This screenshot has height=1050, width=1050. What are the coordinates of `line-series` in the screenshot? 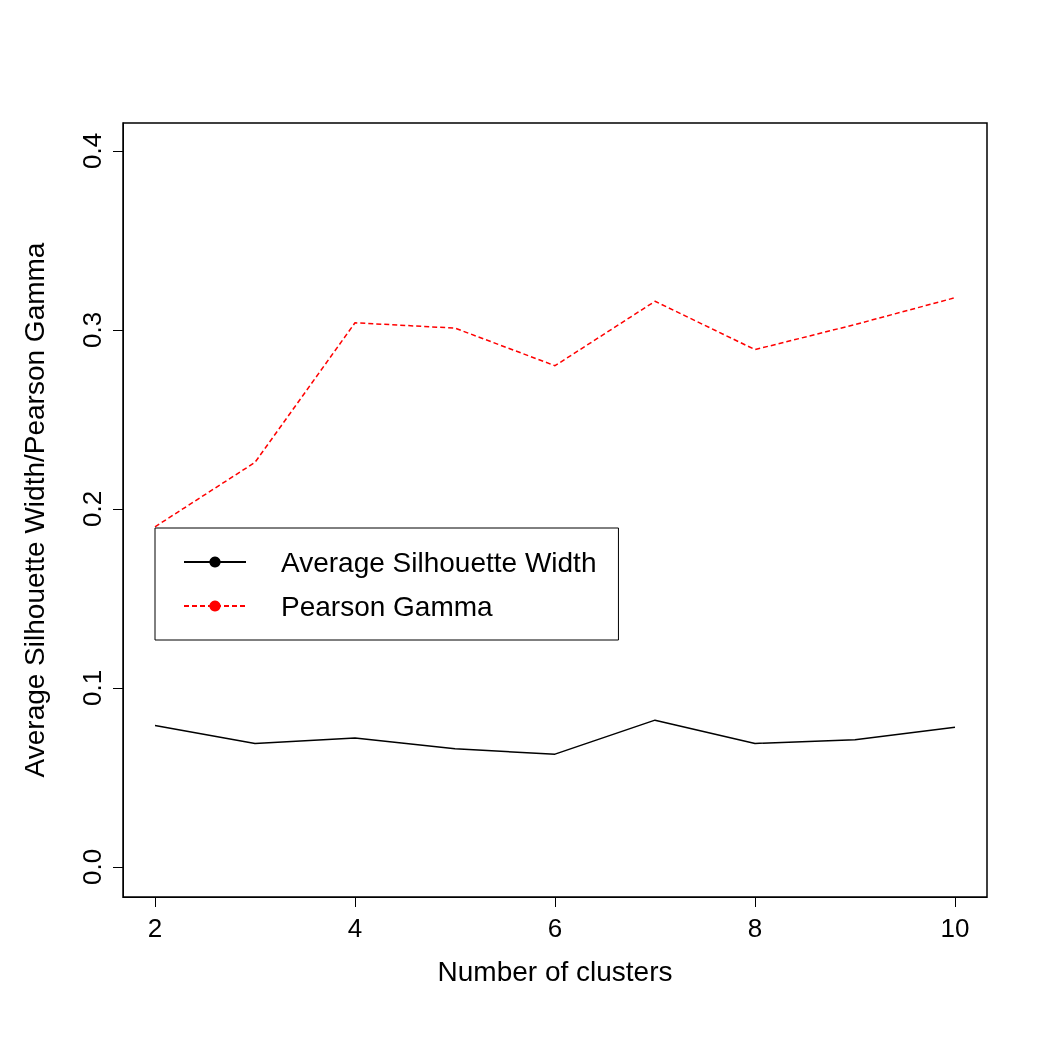 It's located at (555, 737).